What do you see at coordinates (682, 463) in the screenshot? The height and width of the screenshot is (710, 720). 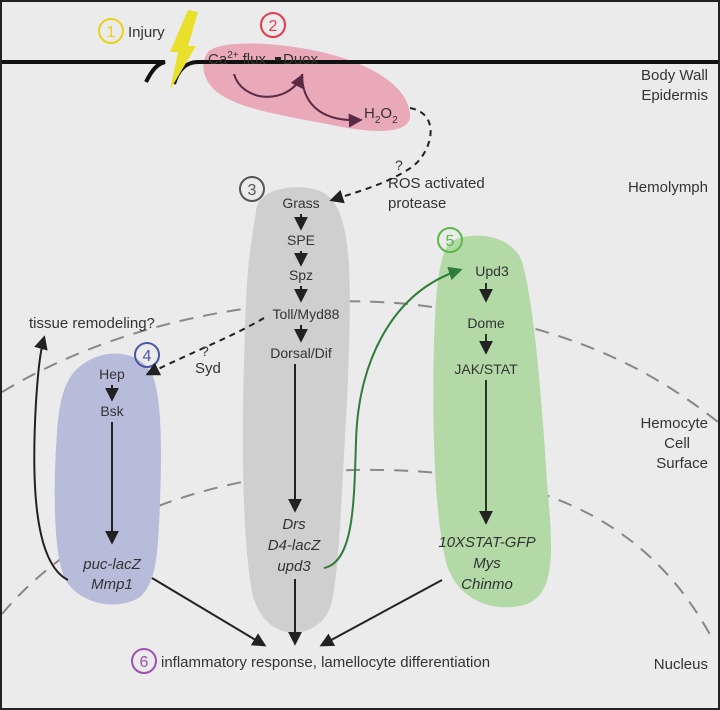 I see `compartment-surface: Surface` at bounding box center [682, 463].